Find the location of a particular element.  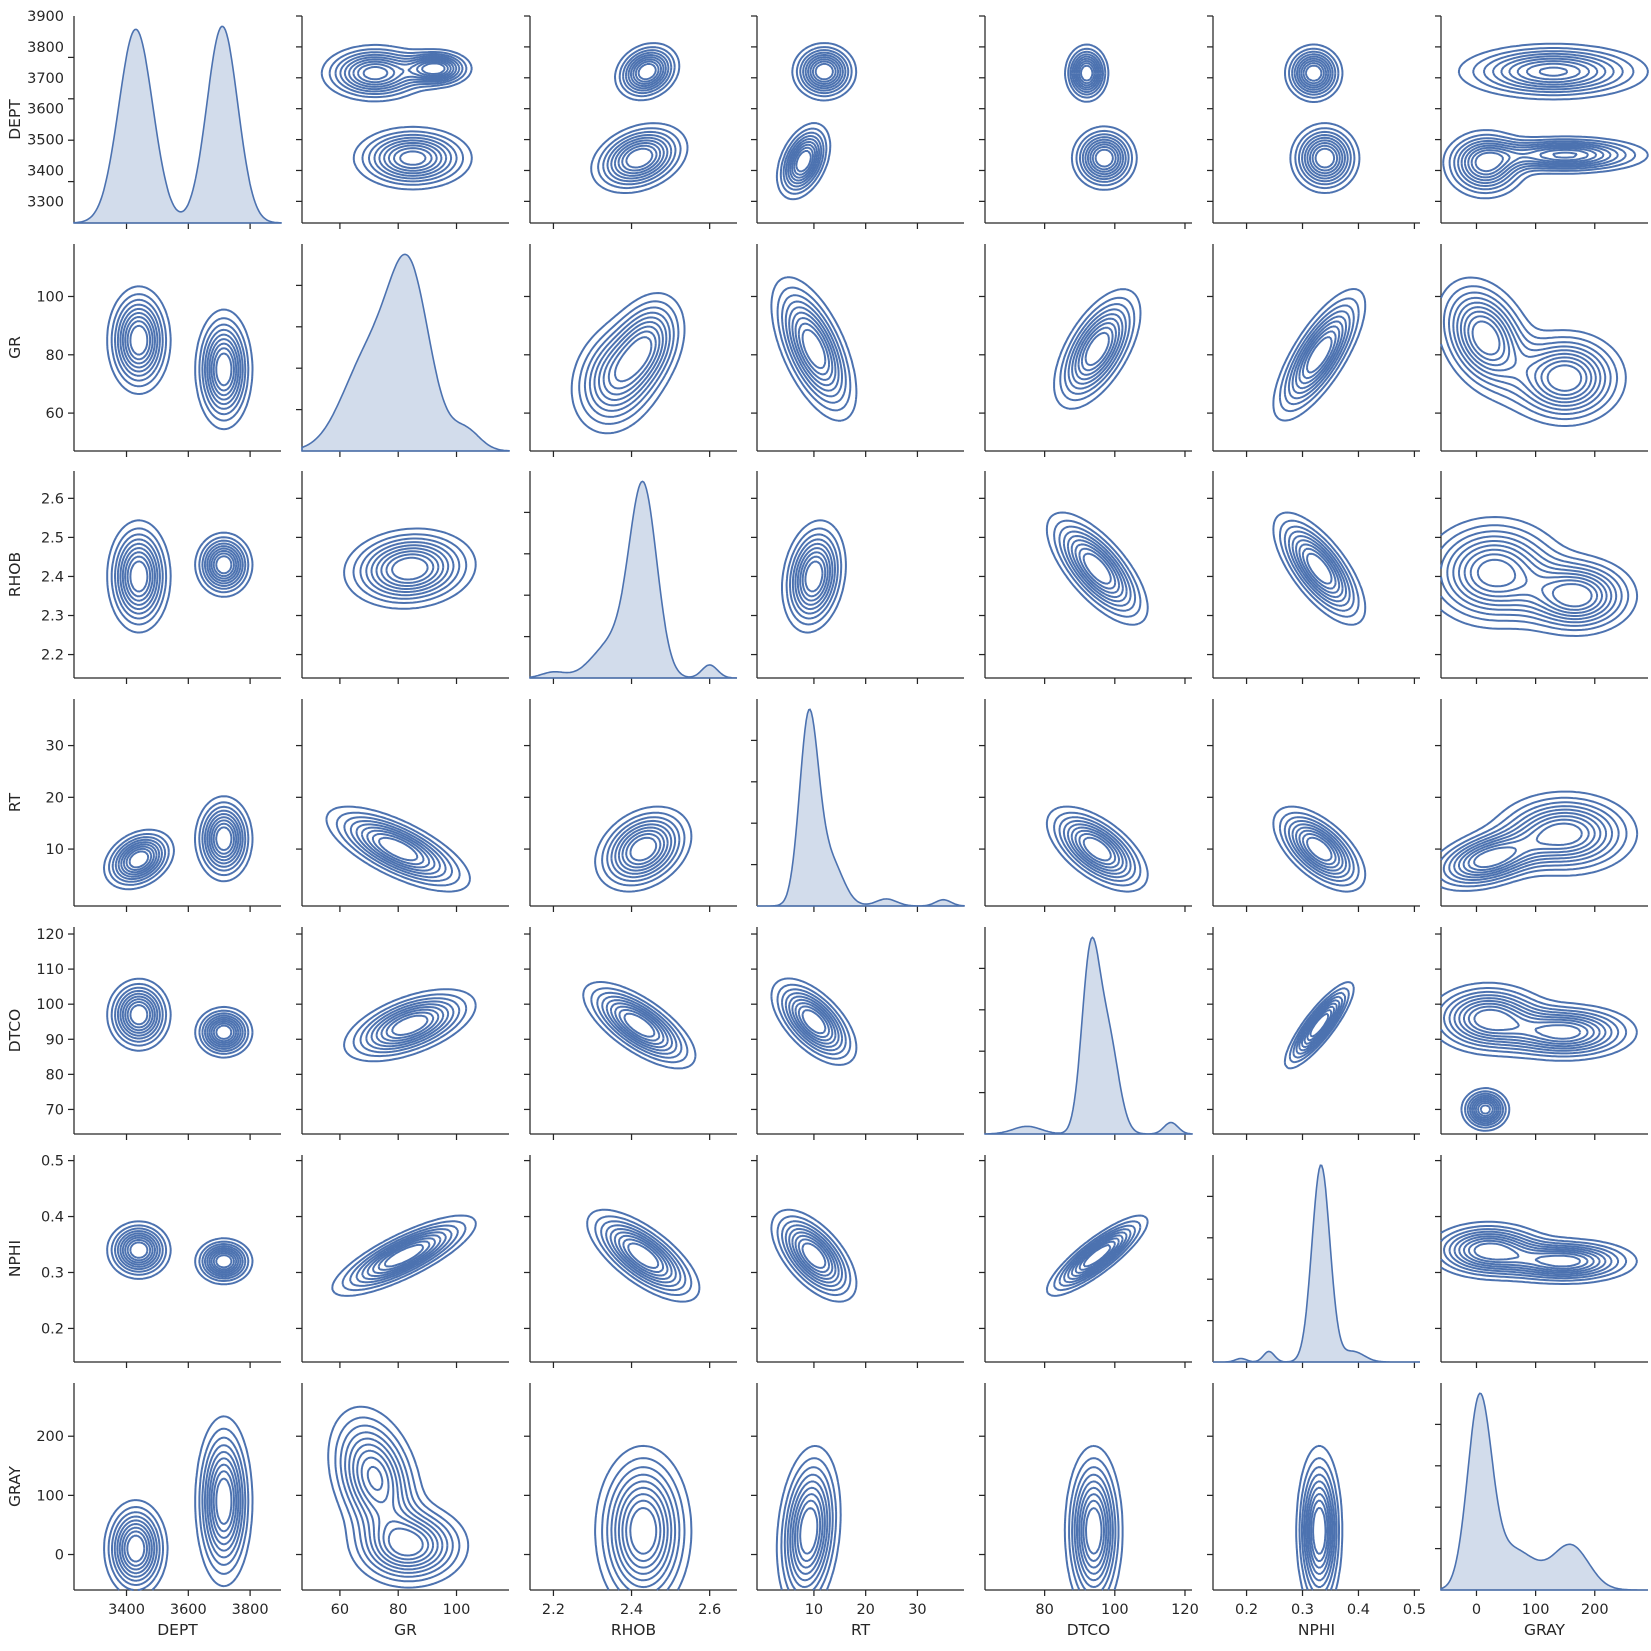

y-axis-label-gray: GRAY is located at coordinates (15, 1486).